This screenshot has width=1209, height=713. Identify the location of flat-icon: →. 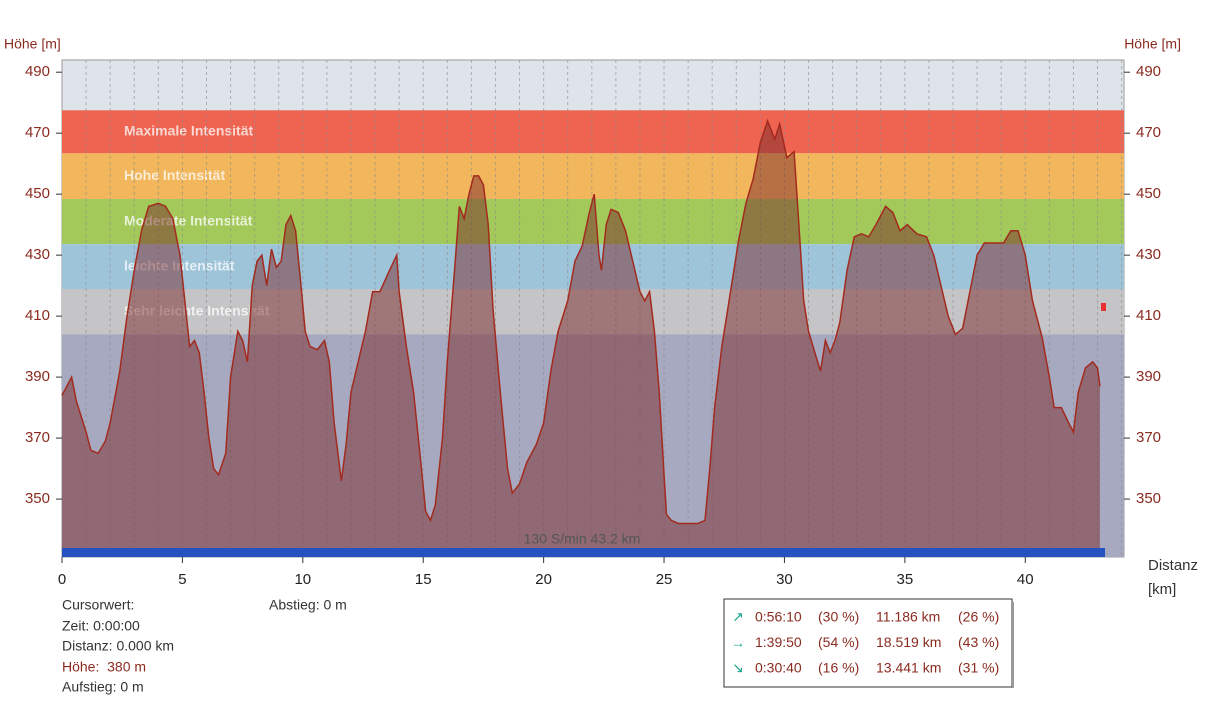
(738, 643).